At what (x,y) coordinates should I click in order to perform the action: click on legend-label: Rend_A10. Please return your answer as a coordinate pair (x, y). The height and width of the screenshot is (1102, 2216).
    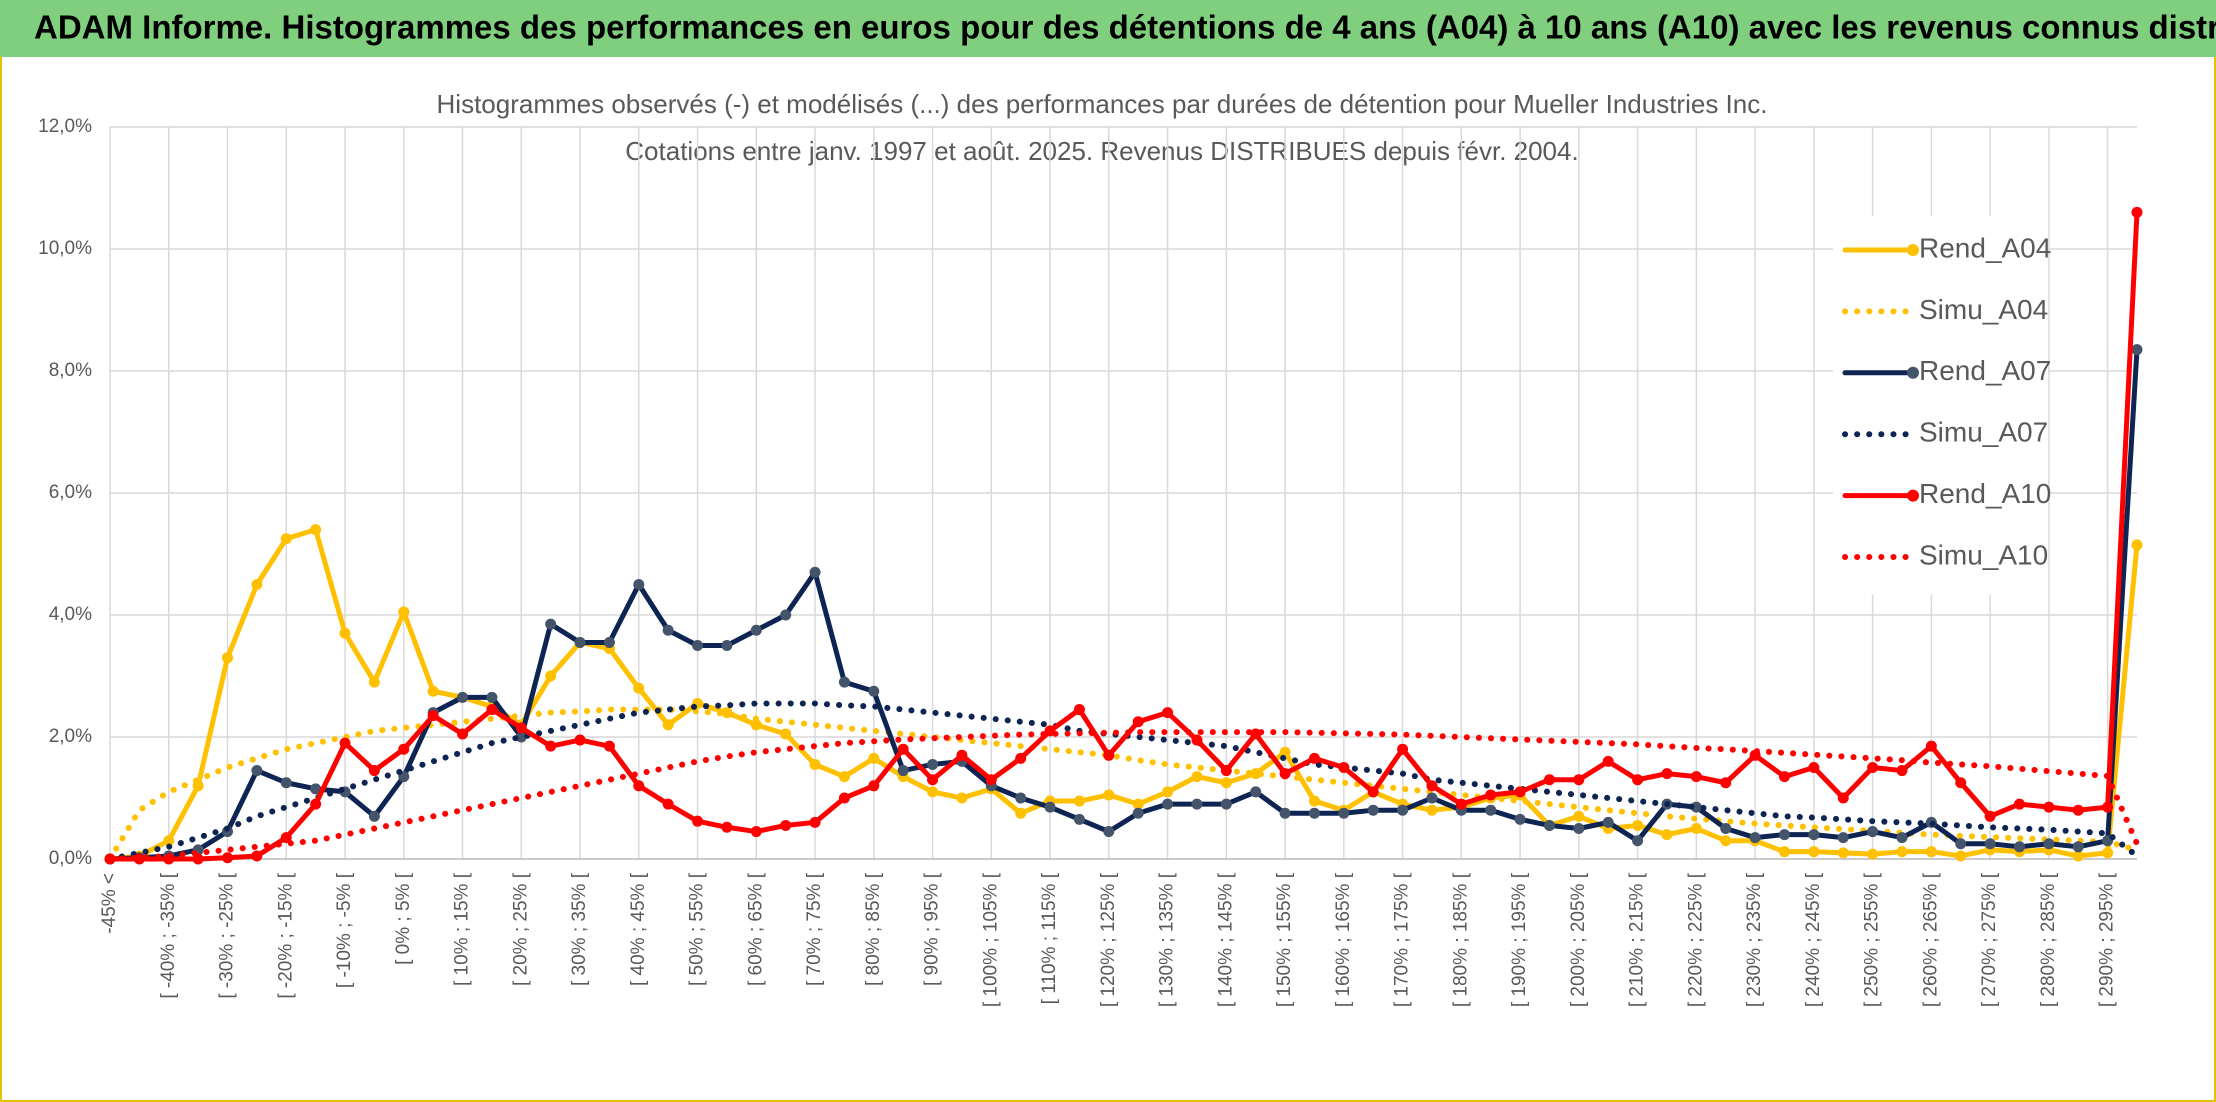
    Looking at the image, I should click on (1985, 493).